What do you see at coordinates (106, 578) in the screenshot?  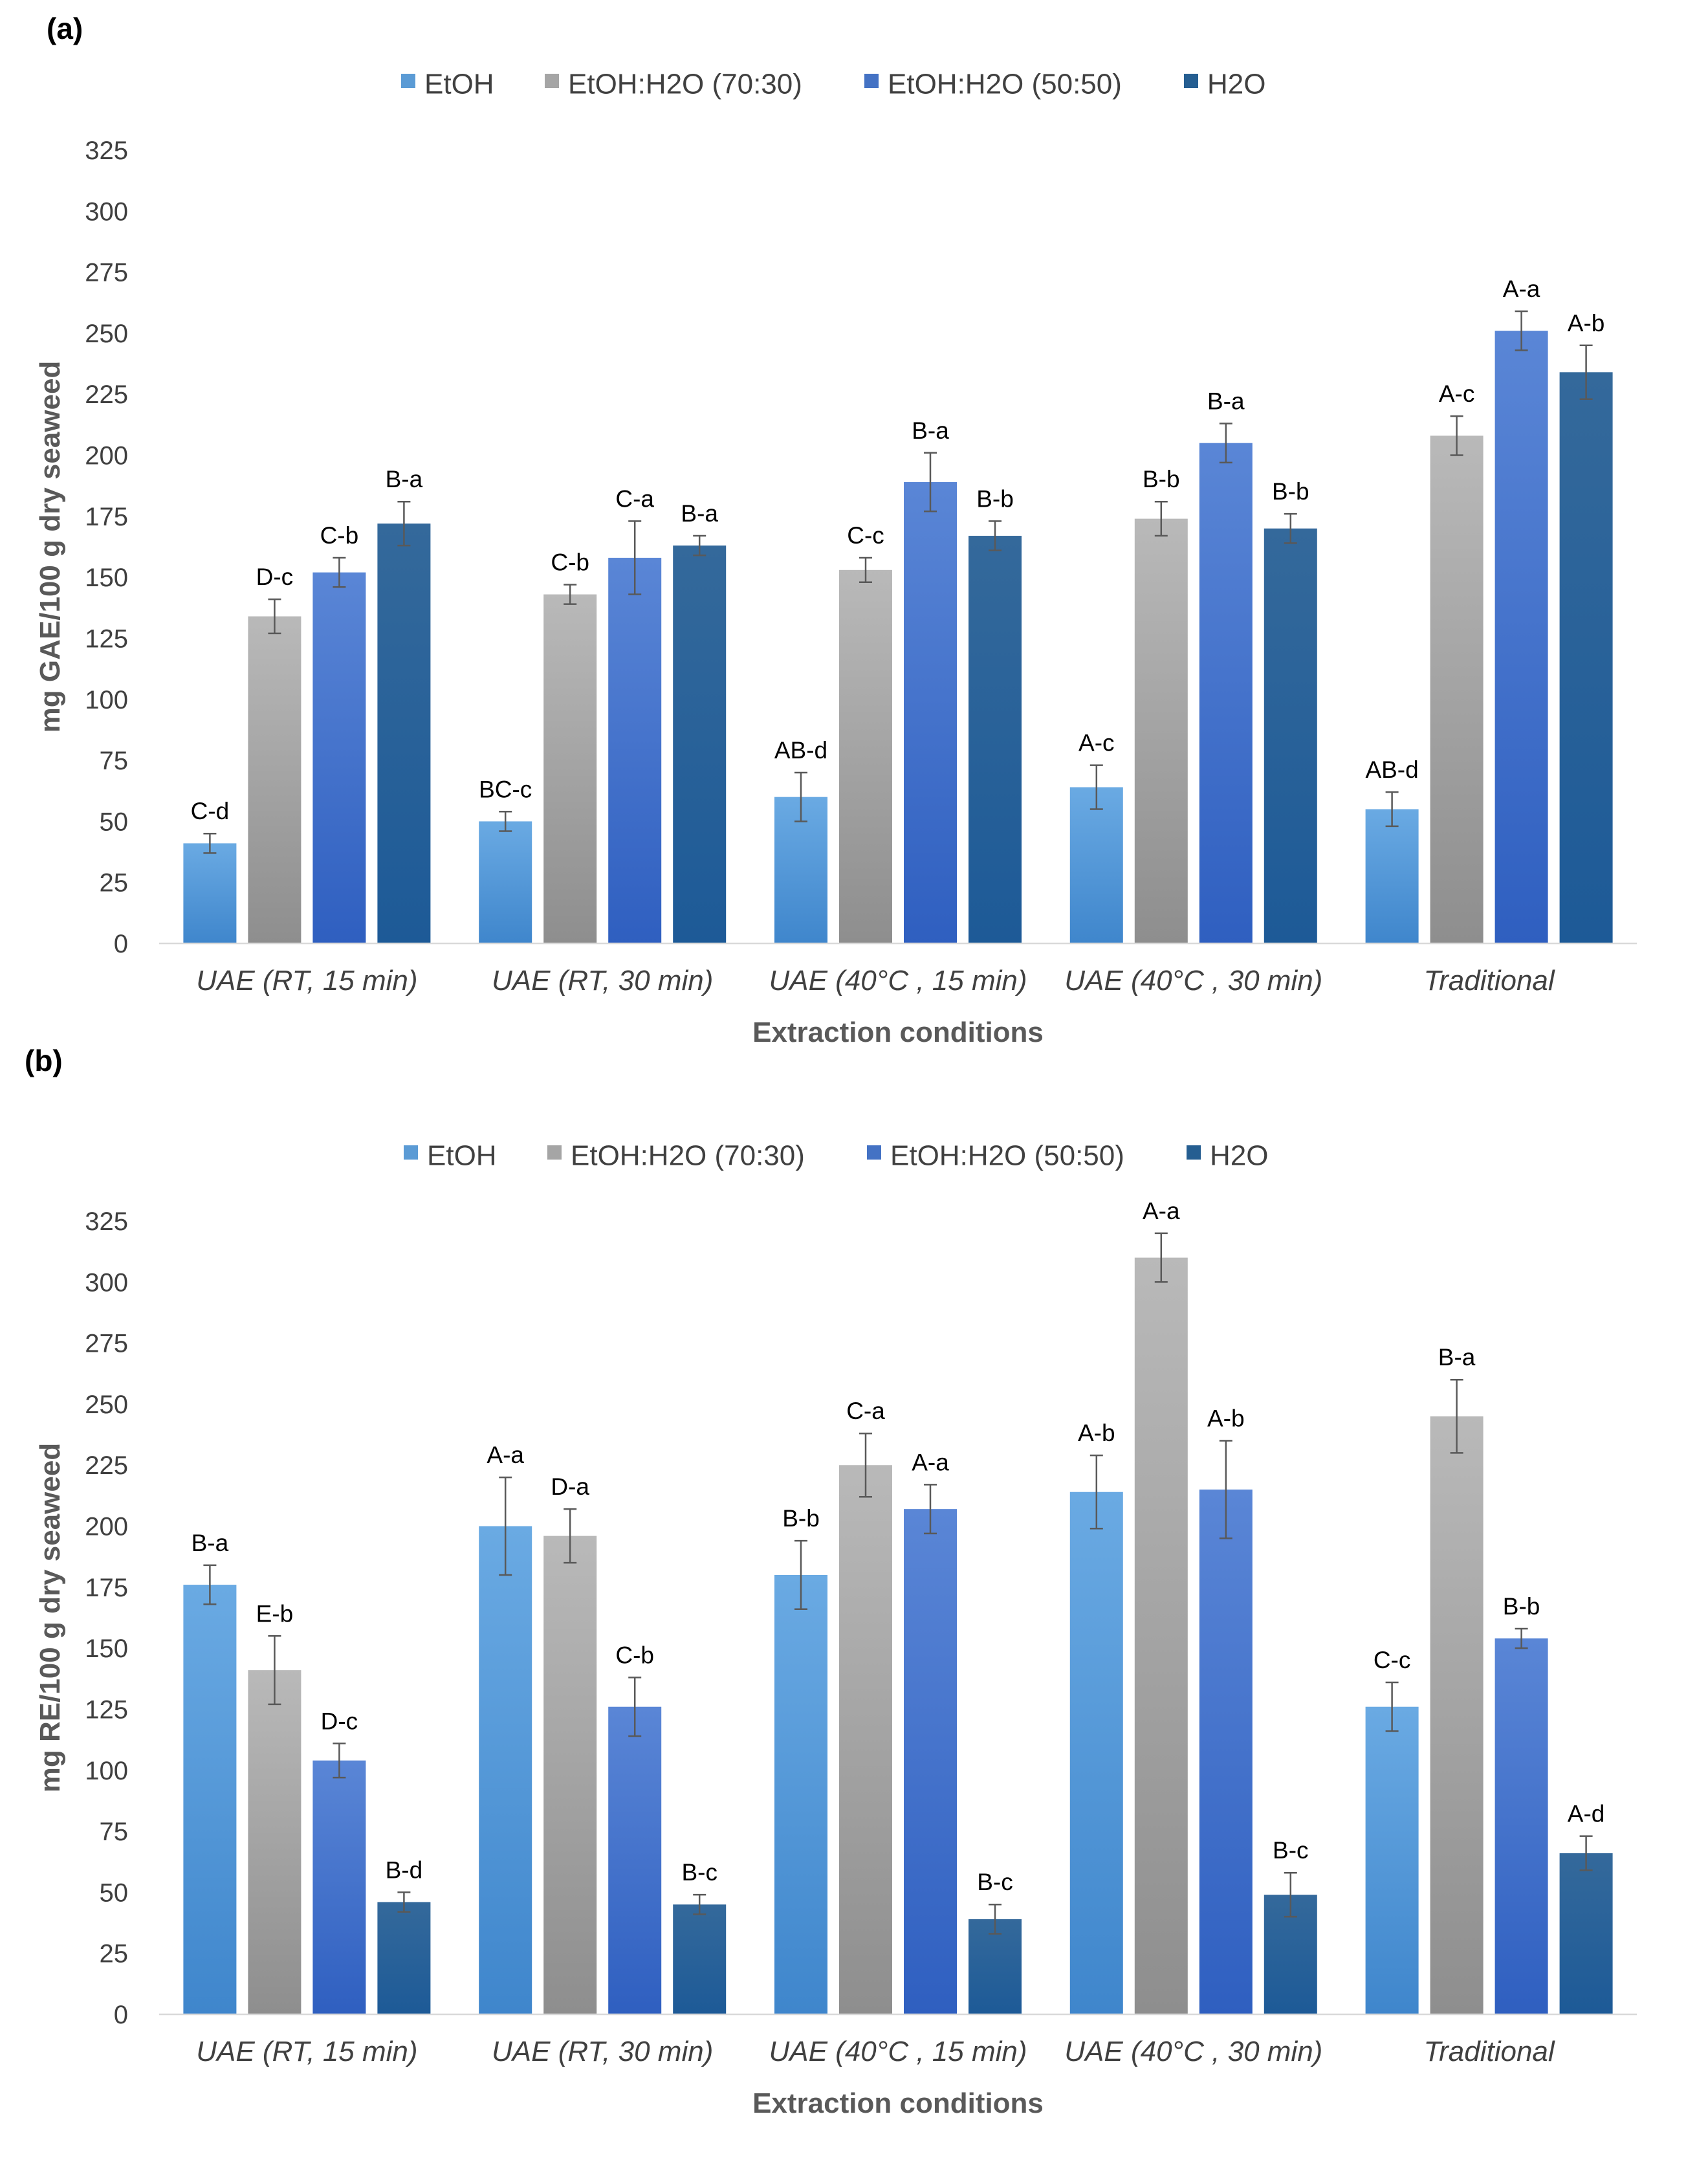 I see `y-tick-label: 150` at bounding box center [106, 578].